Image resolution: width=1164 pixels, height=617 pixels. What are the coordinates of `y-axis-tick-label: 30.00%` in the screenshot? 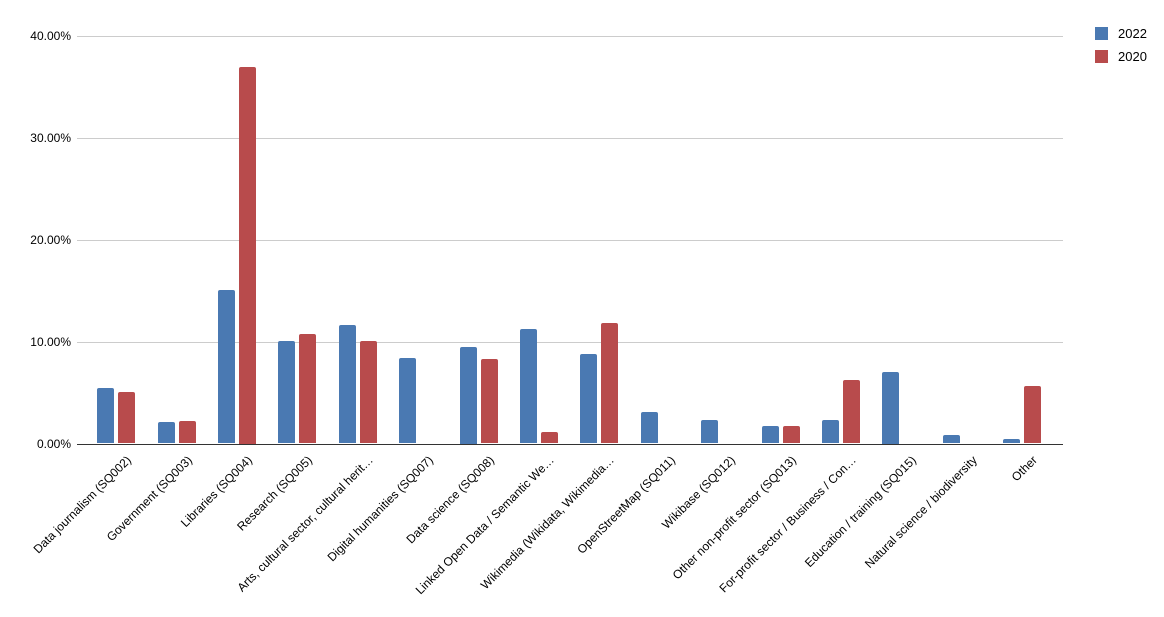 It's located at (50, 137).